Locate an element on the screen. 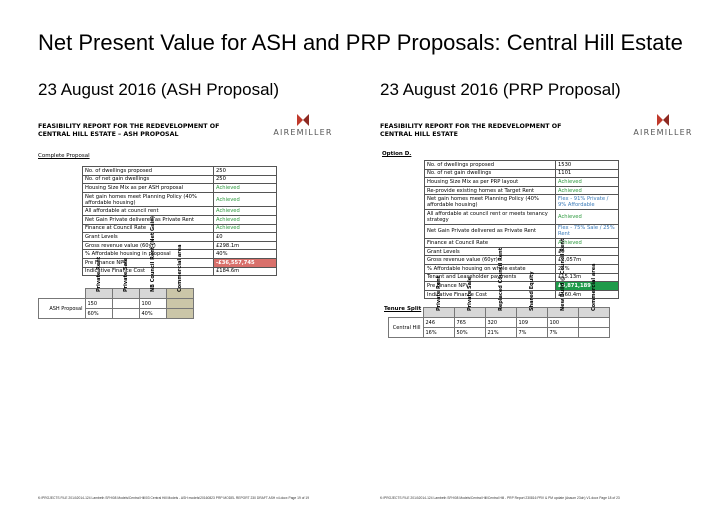 The width and height of the screenshot is (701, 526). tenure-cell: 60% is located at coordinates (98, 313).